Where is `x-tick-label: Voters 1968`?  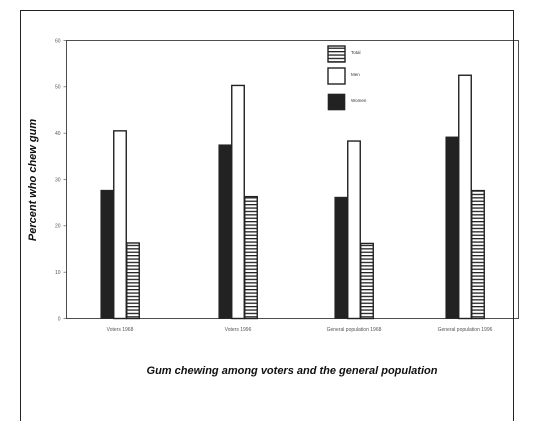 x-tick-label: Voters 1968 is located at coordinates (120, 330).